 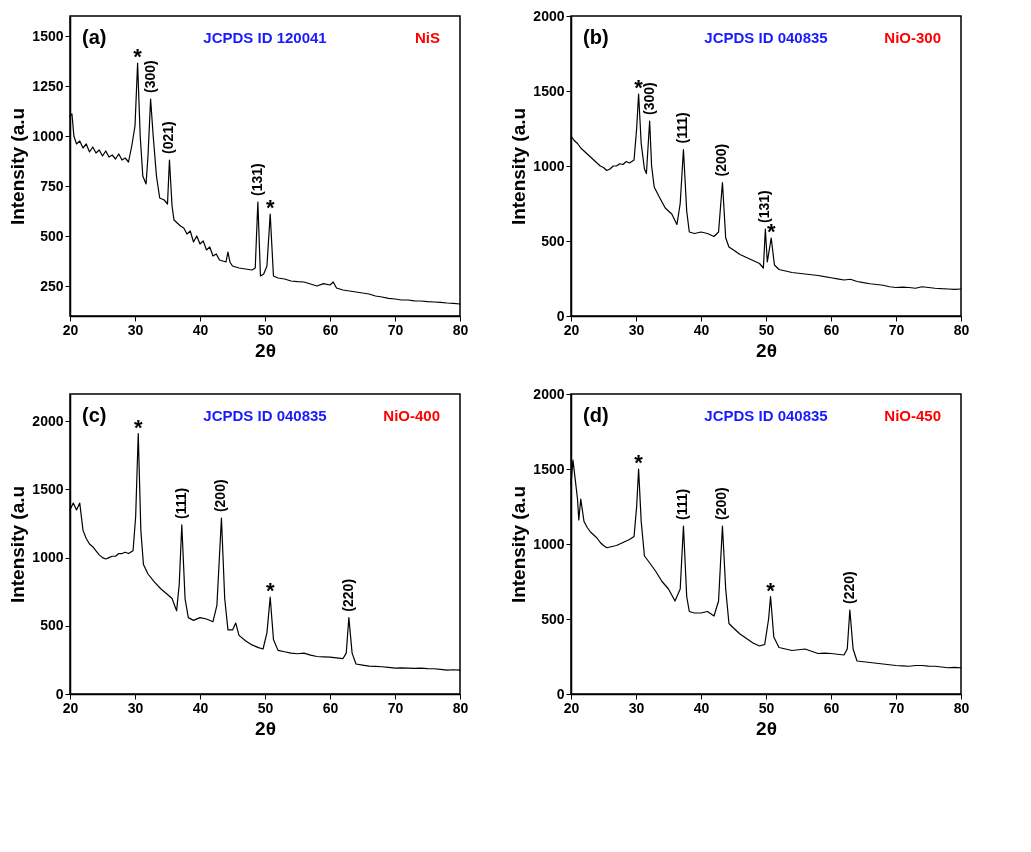 I want to click on annotation: (c), so click(x=94, y=415).